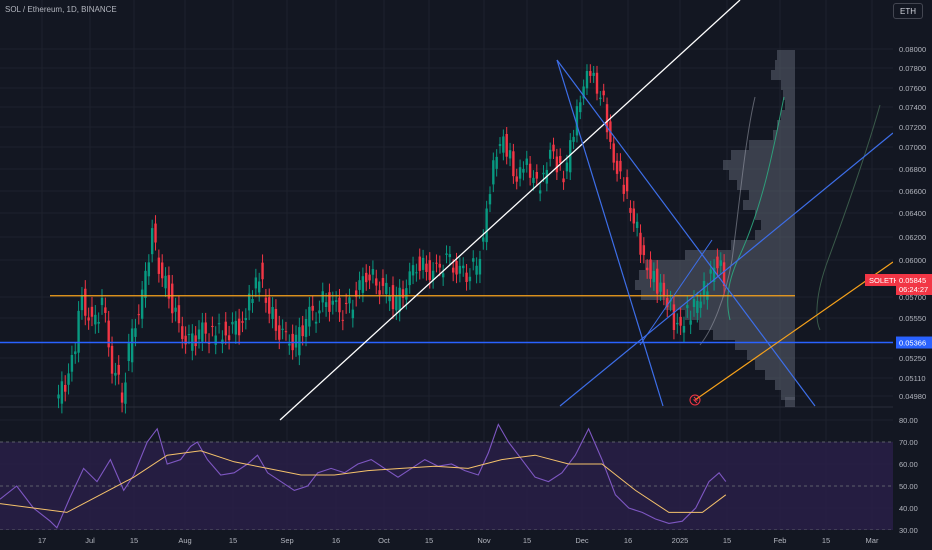  I want to click on alert-icon-bolt, so click(695, 400).